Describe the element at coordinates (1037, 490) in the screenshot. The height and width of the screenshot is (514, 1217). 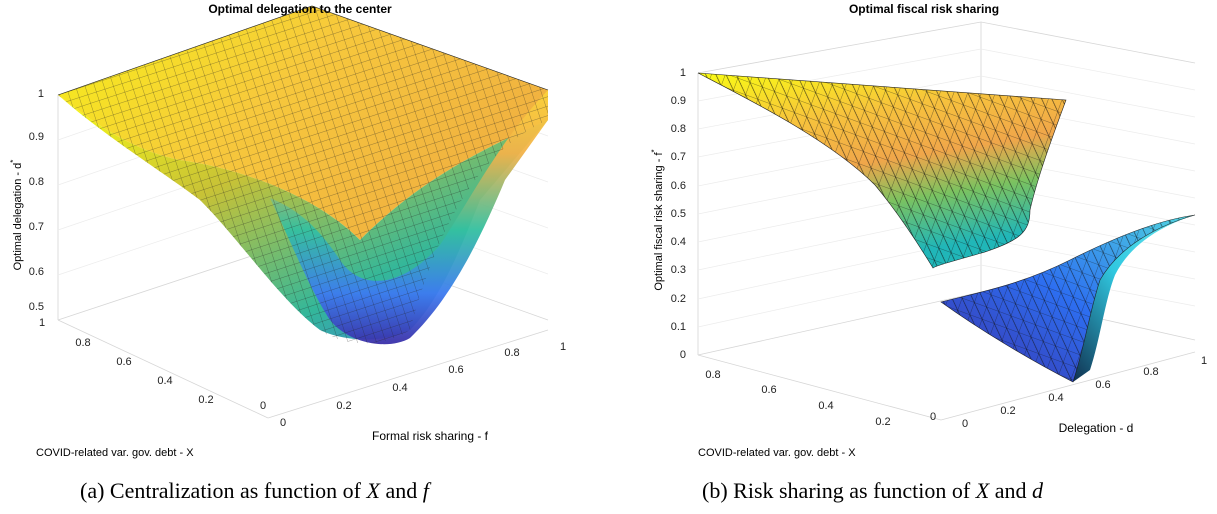
I see `caption-b-var2: d` at that location.